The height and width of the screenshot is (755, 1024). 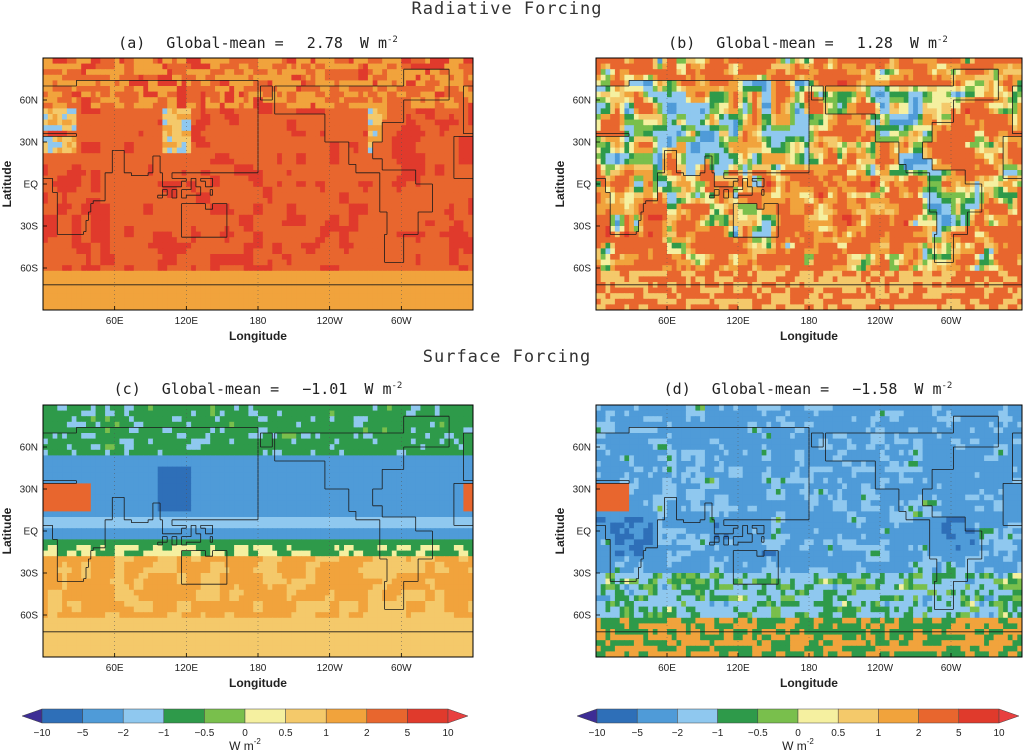 What do you see at coordinates (258, 321) in the screenshot?
I see `panel-a-xtick: 180` at bounding box center [258, 321].